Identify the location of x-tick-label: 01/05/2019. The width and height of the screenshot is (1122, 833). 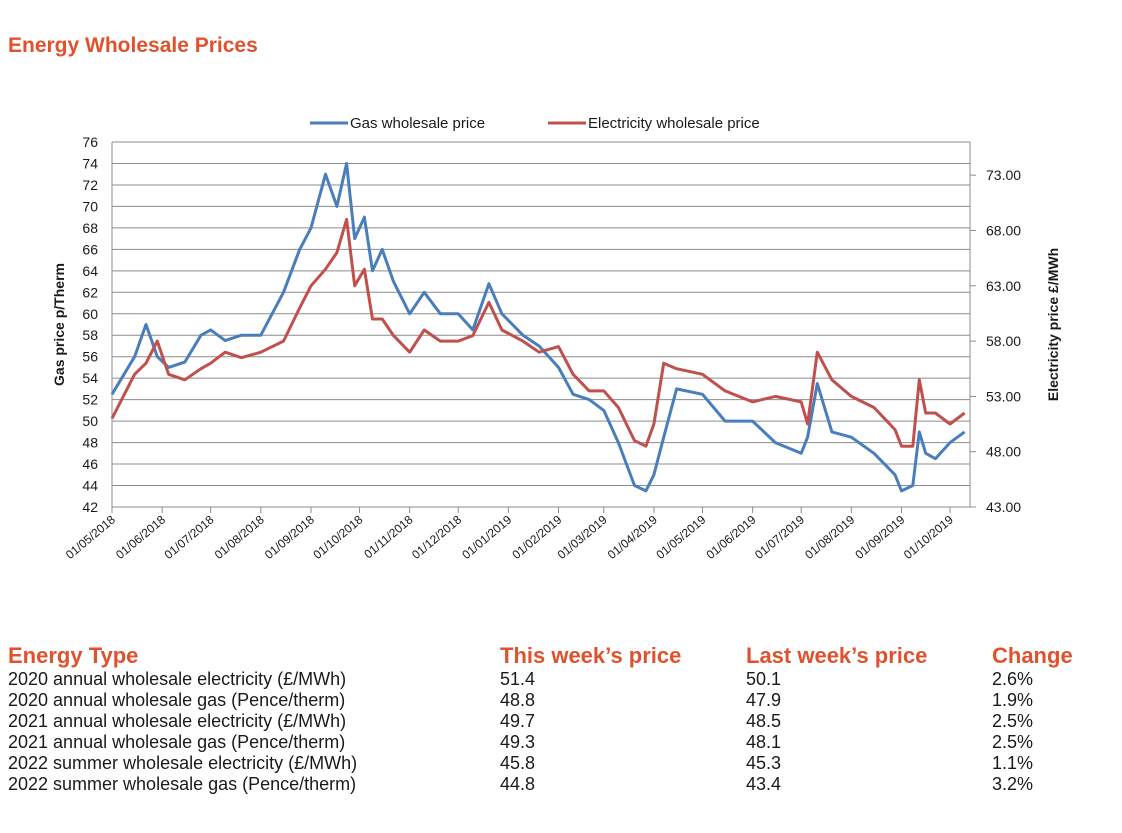
(680, 537).